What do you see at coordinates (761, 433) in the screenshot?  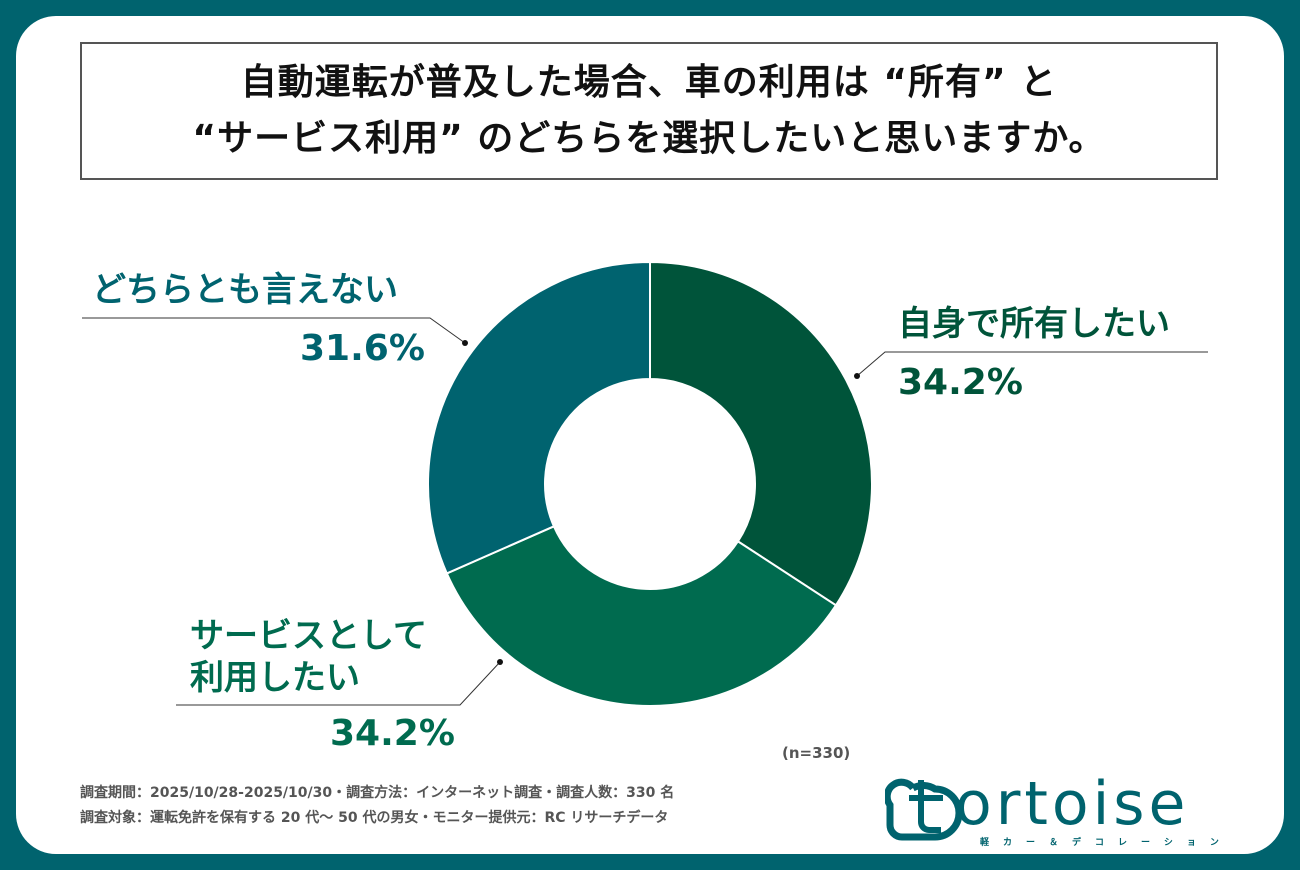 I see `slice-own` at bounding box center [761, 433].